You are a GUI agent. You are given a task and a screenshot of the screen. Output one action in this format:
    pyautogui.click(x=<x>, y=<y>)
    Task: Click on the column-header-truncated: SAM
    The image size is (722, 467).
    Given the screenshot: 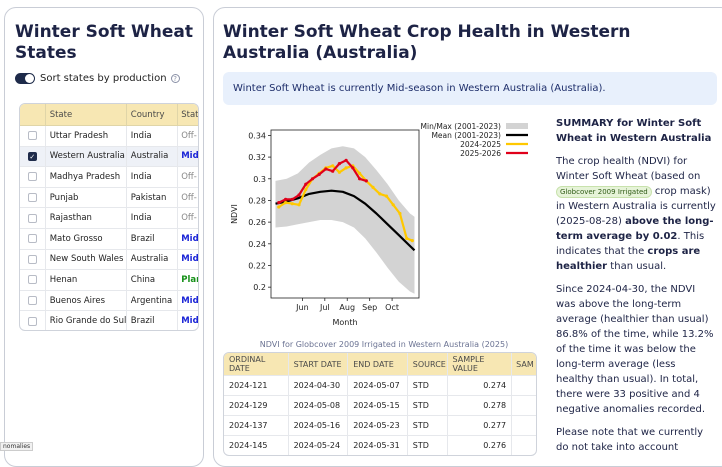 What is the action you would take?
    pyautogui.click(x=525, y=364)
    